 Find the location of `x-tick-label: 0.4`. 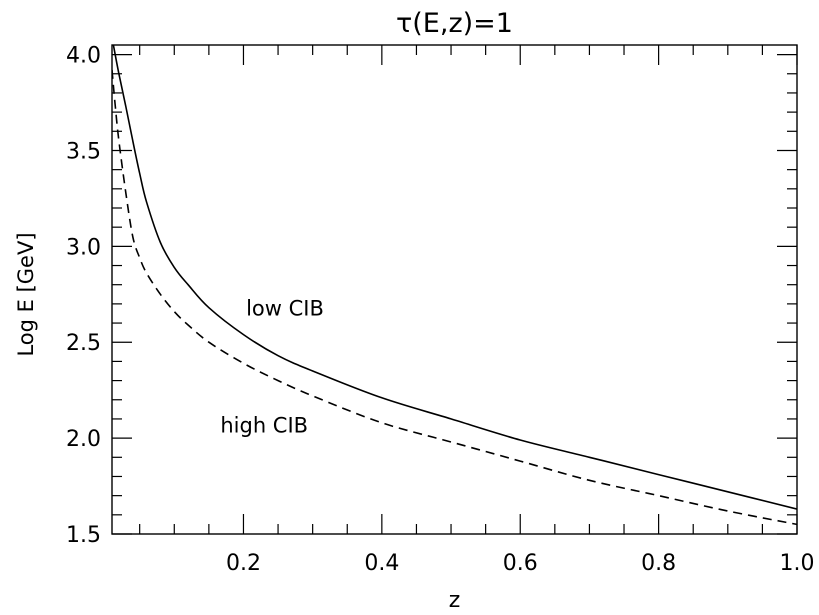

x-tick-label: 0.4 is located at coordinates (381, 563).